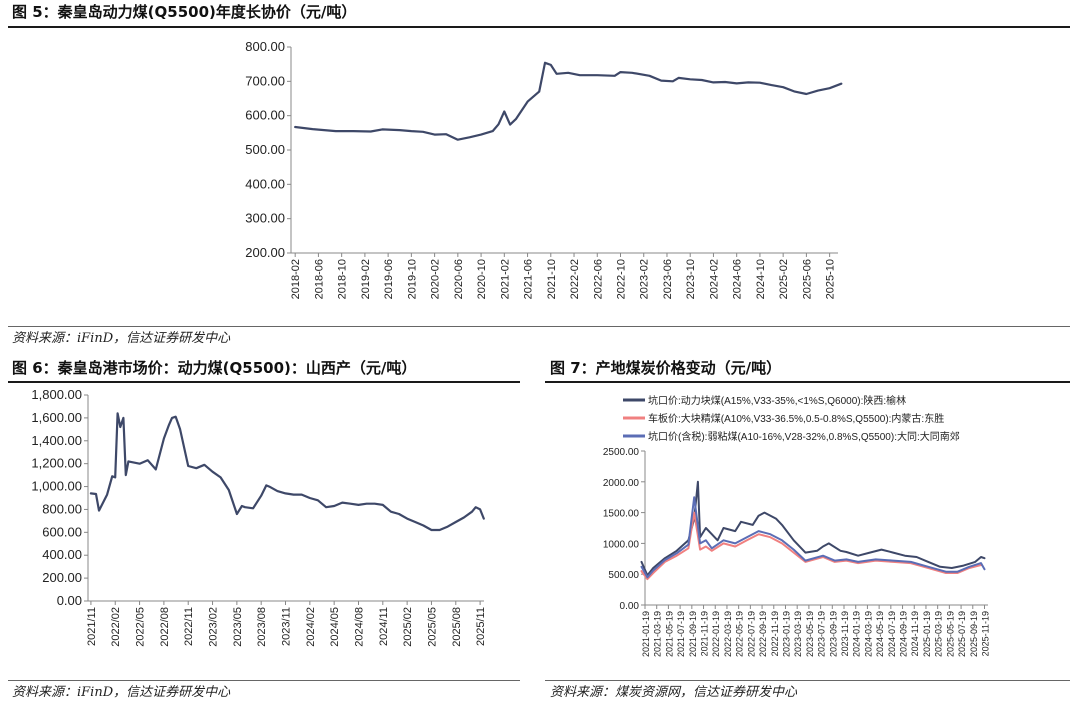  What do you see at coordinates (621, 544) in the screenshot?
I see `chart-7-y-tick-label: 1000.00` at bounding box center [621, 544].